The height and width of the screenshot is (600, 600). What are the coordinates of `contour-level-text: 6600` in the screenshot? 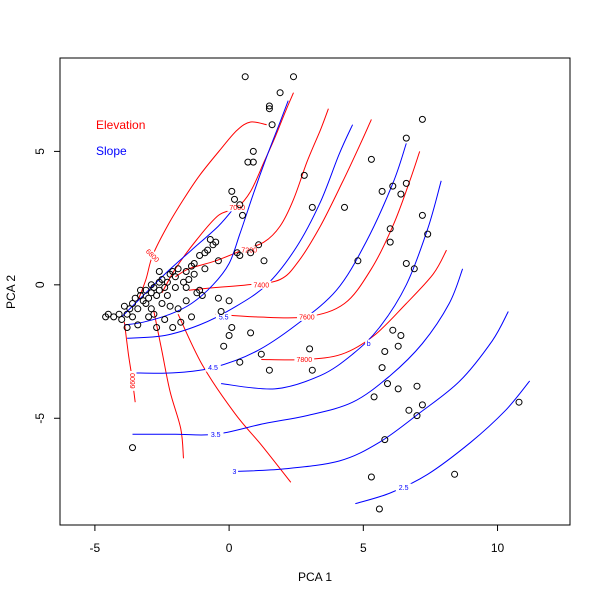 It's located at (133, 381).